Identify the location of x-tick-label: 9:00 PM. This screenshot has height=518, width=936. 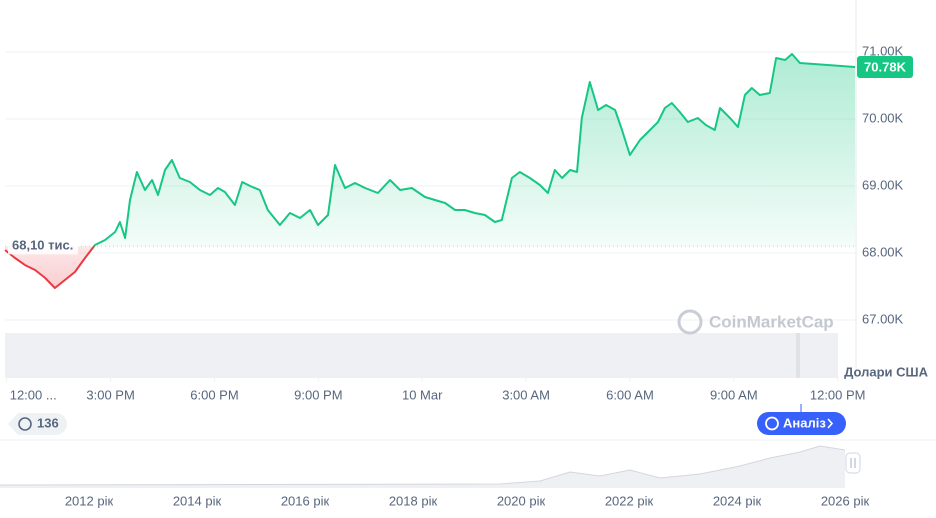
(318, 394).